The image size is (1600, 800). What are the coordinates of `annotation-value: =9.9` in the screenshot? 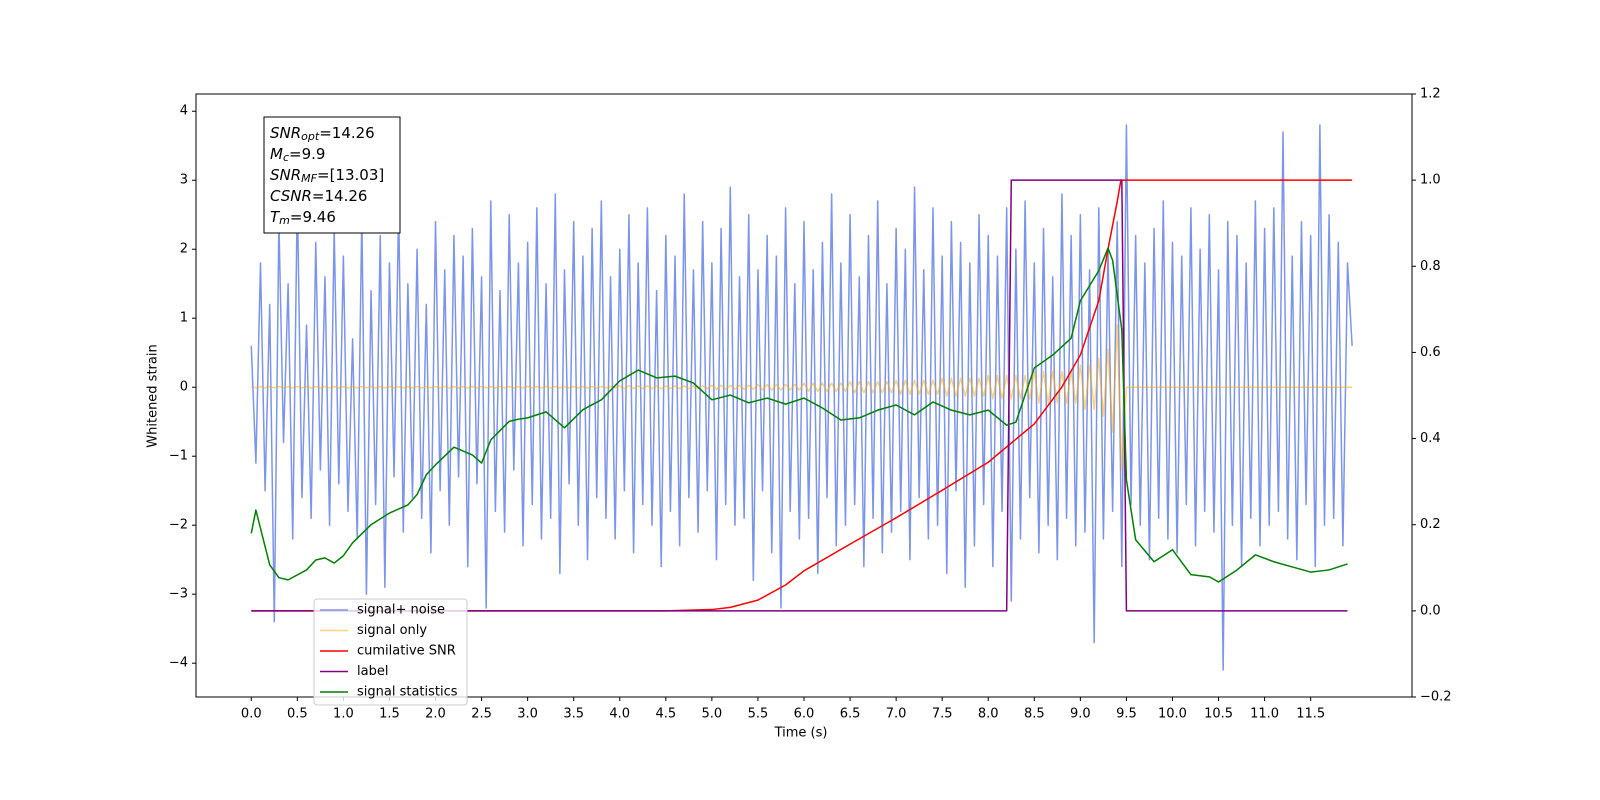 It's located at (307, 154).